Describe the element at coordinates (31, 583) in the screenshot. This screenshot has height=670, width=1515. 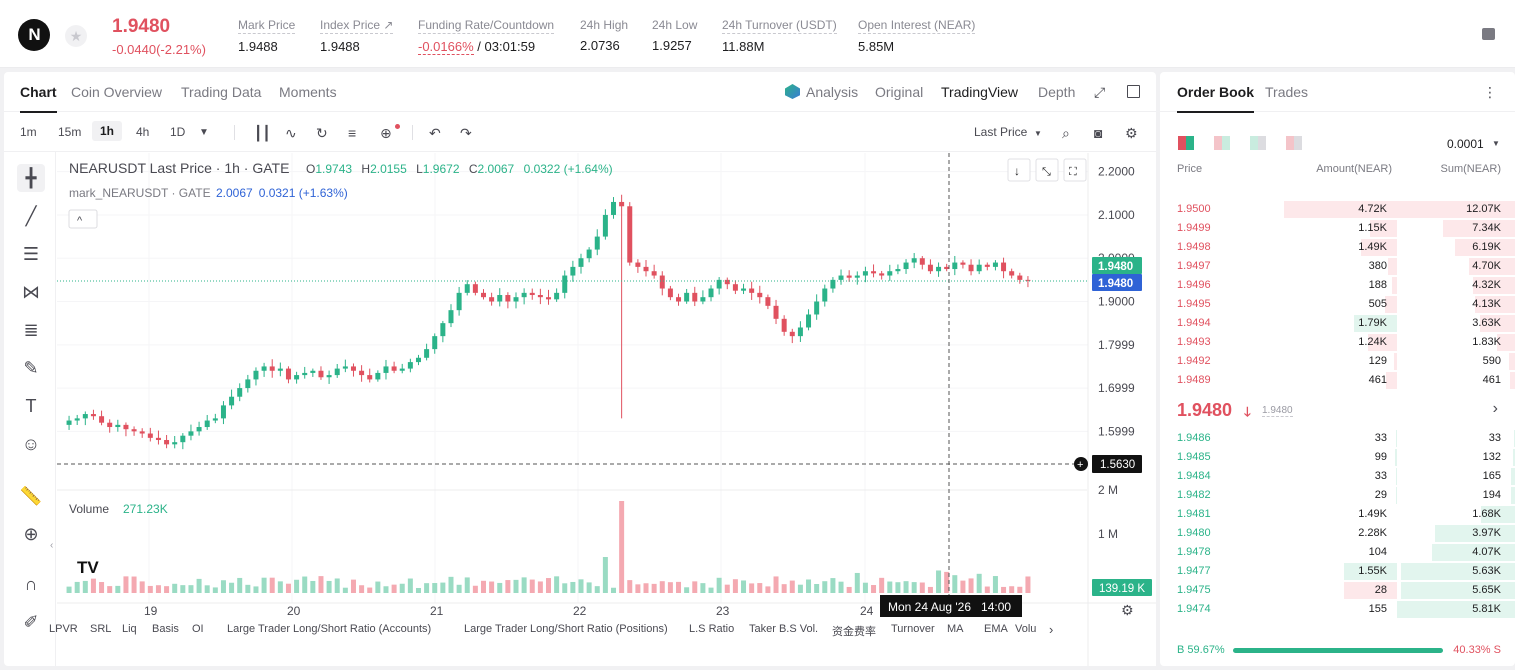
I see `magnet-icon: ∩` at that location.